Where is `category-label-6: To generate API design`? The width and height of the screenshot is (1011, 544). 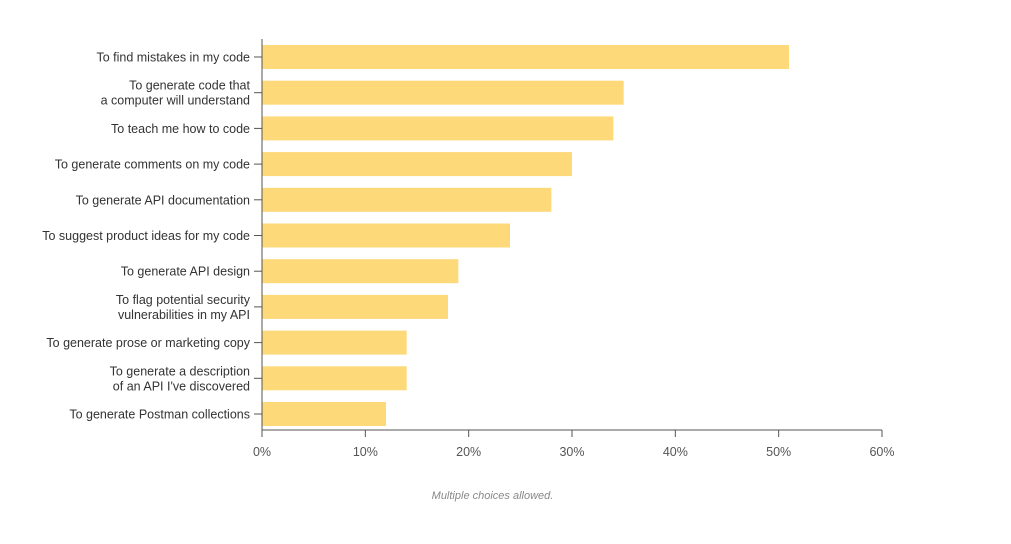
category-label-6: To generate API design is located at coordinates (185, 272).